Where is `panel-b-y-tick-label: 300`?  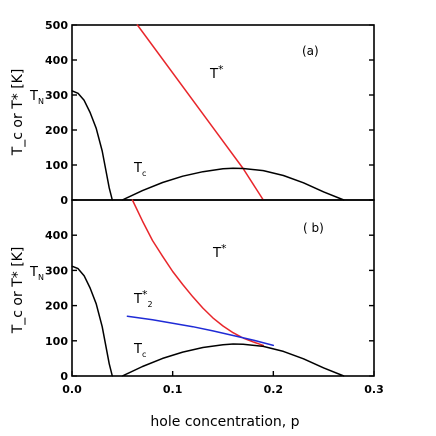 panel-b-y-tick-label: 300 is located at coordinates (56, 270).